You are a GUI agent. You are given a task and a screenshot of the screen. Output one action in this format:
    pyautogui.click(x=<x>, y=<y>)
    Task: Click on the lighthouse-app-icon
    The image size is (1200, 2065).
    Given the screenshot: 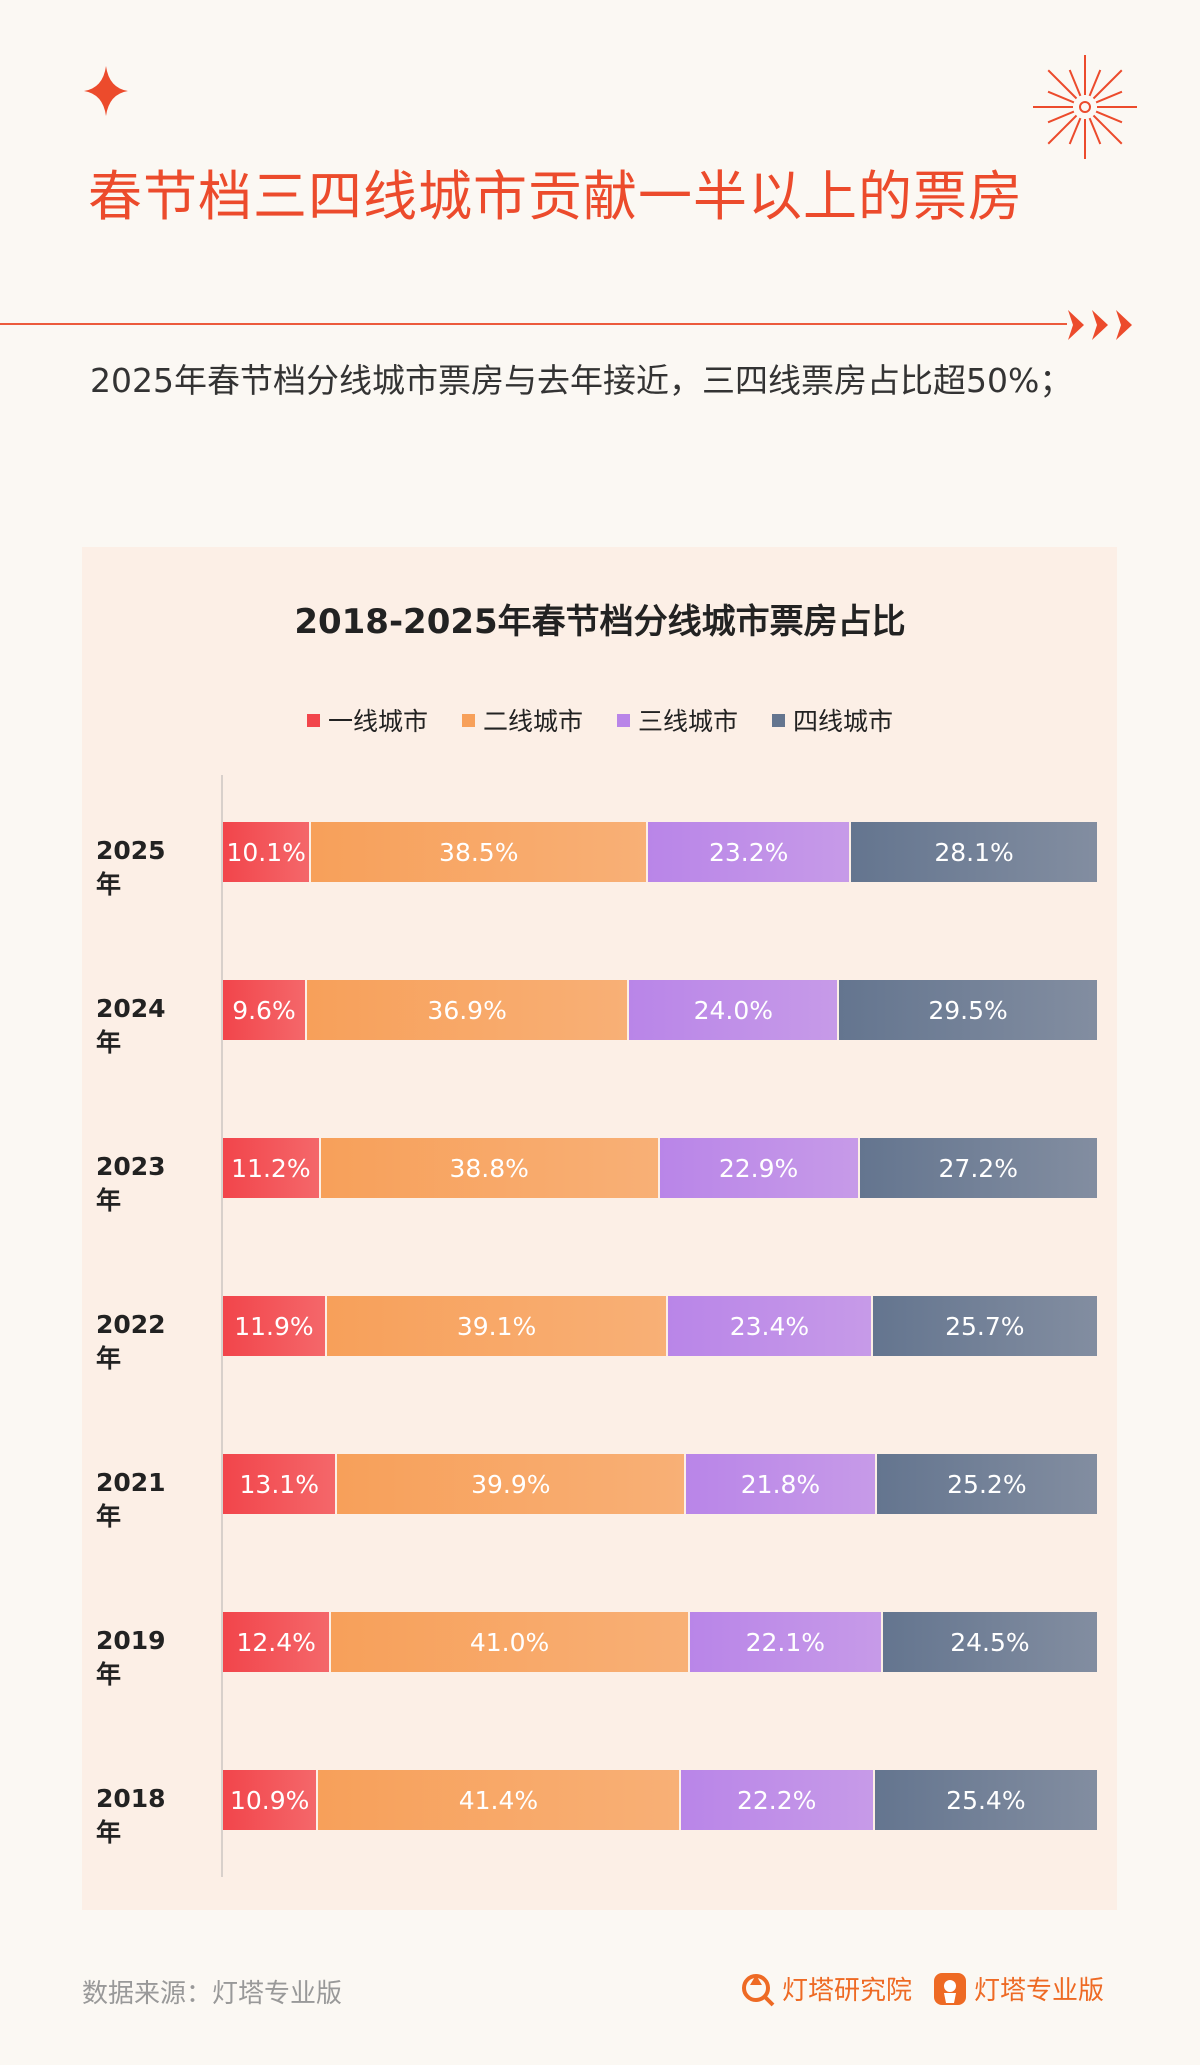 What is the action you would take?
    pyautogui.click(x=950, y=1988)
    